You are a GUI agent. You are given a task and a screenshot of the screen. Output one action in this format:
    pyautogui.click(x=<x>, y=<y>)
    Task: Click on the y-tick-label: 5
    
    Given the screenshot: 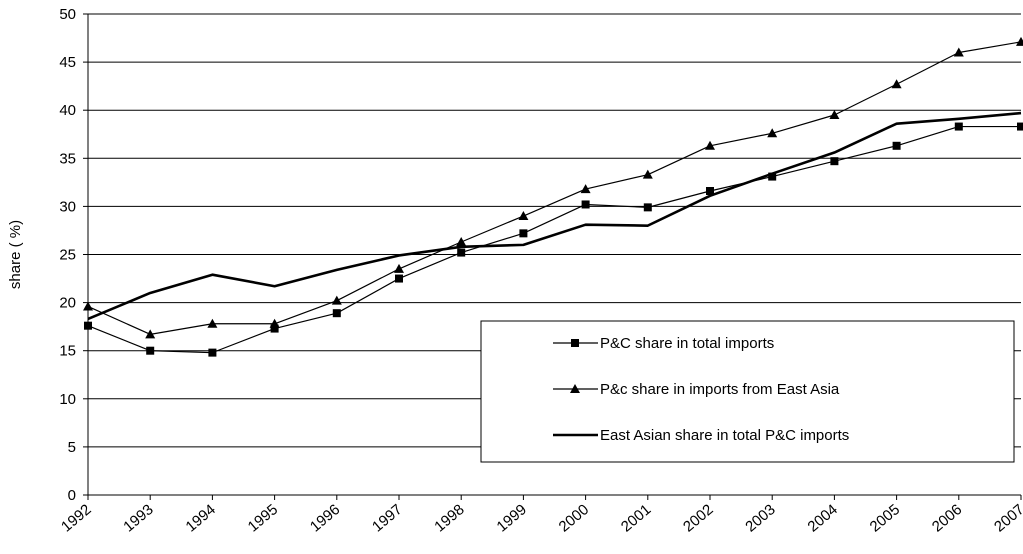 What is the action you would take?
    pyautogui.click(x=72, y=447)
    